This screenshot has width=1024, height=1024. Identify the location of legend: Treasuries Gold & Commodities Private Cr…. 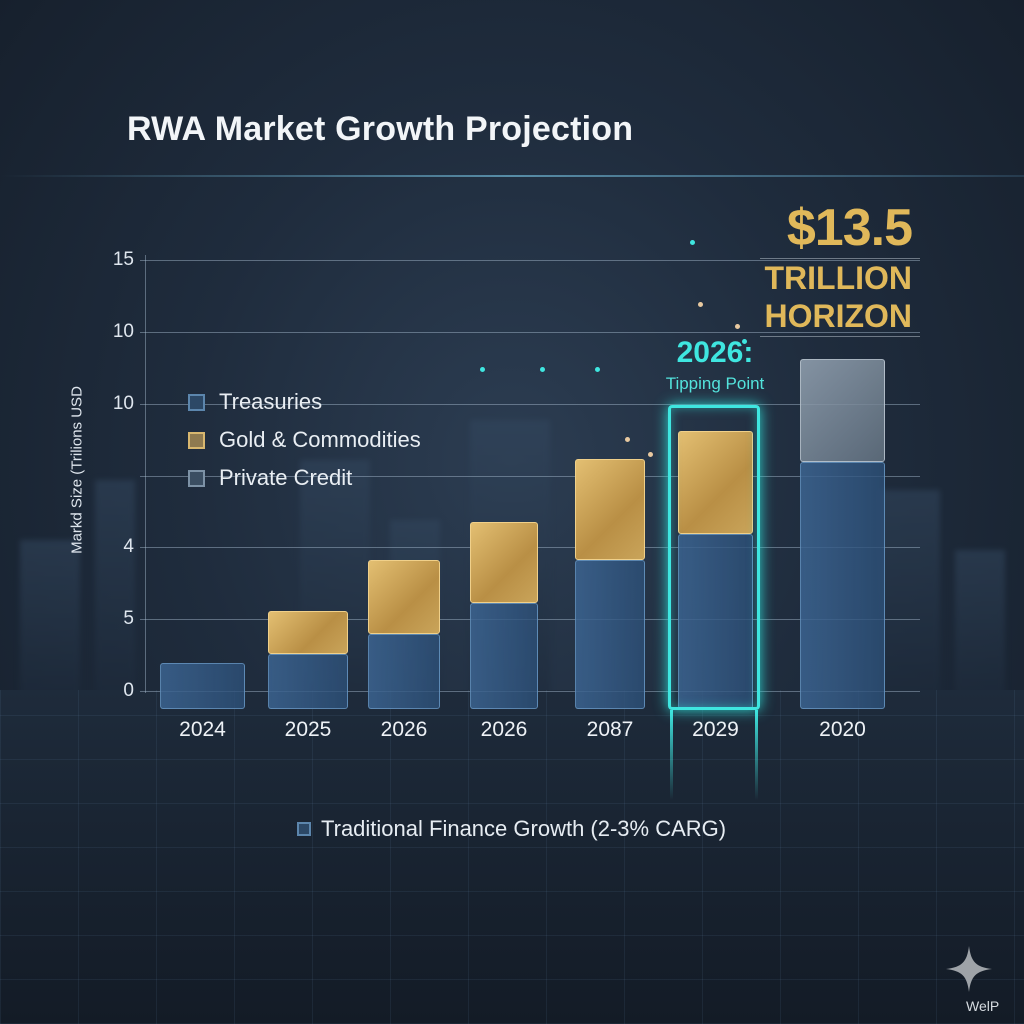
(304, 440).